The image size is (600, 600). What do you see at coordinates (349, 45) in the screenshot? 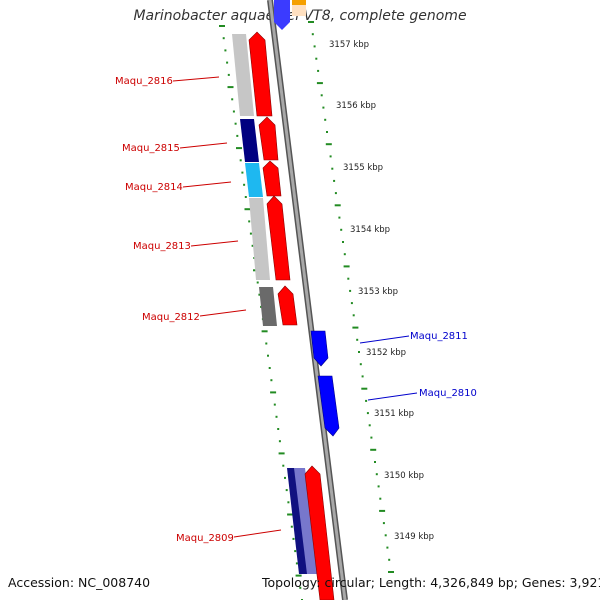
I see `scale-label: 3157 kbp` at bounding box center [349, 45].